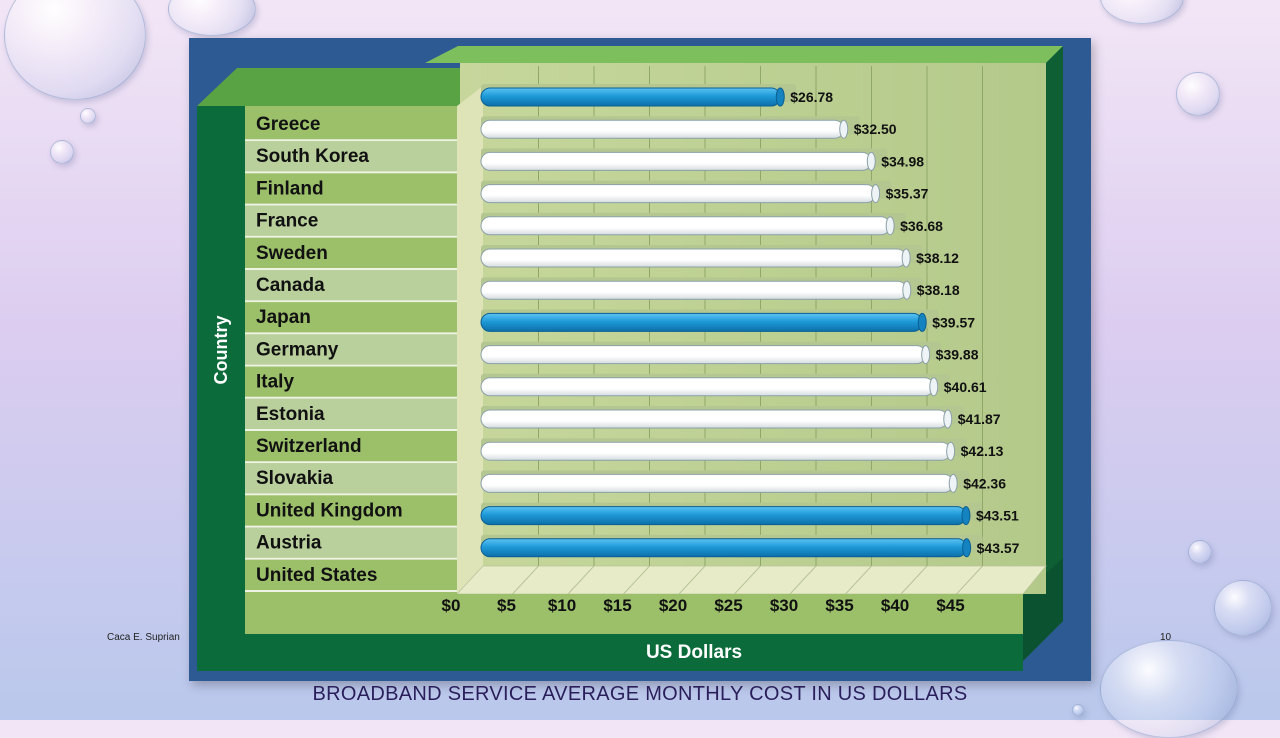 The image size is (1280, 738). What do you see at coordinates (316, 575) in the screenshot?
I see `category-label: United States` at bounding box center [316, 575].